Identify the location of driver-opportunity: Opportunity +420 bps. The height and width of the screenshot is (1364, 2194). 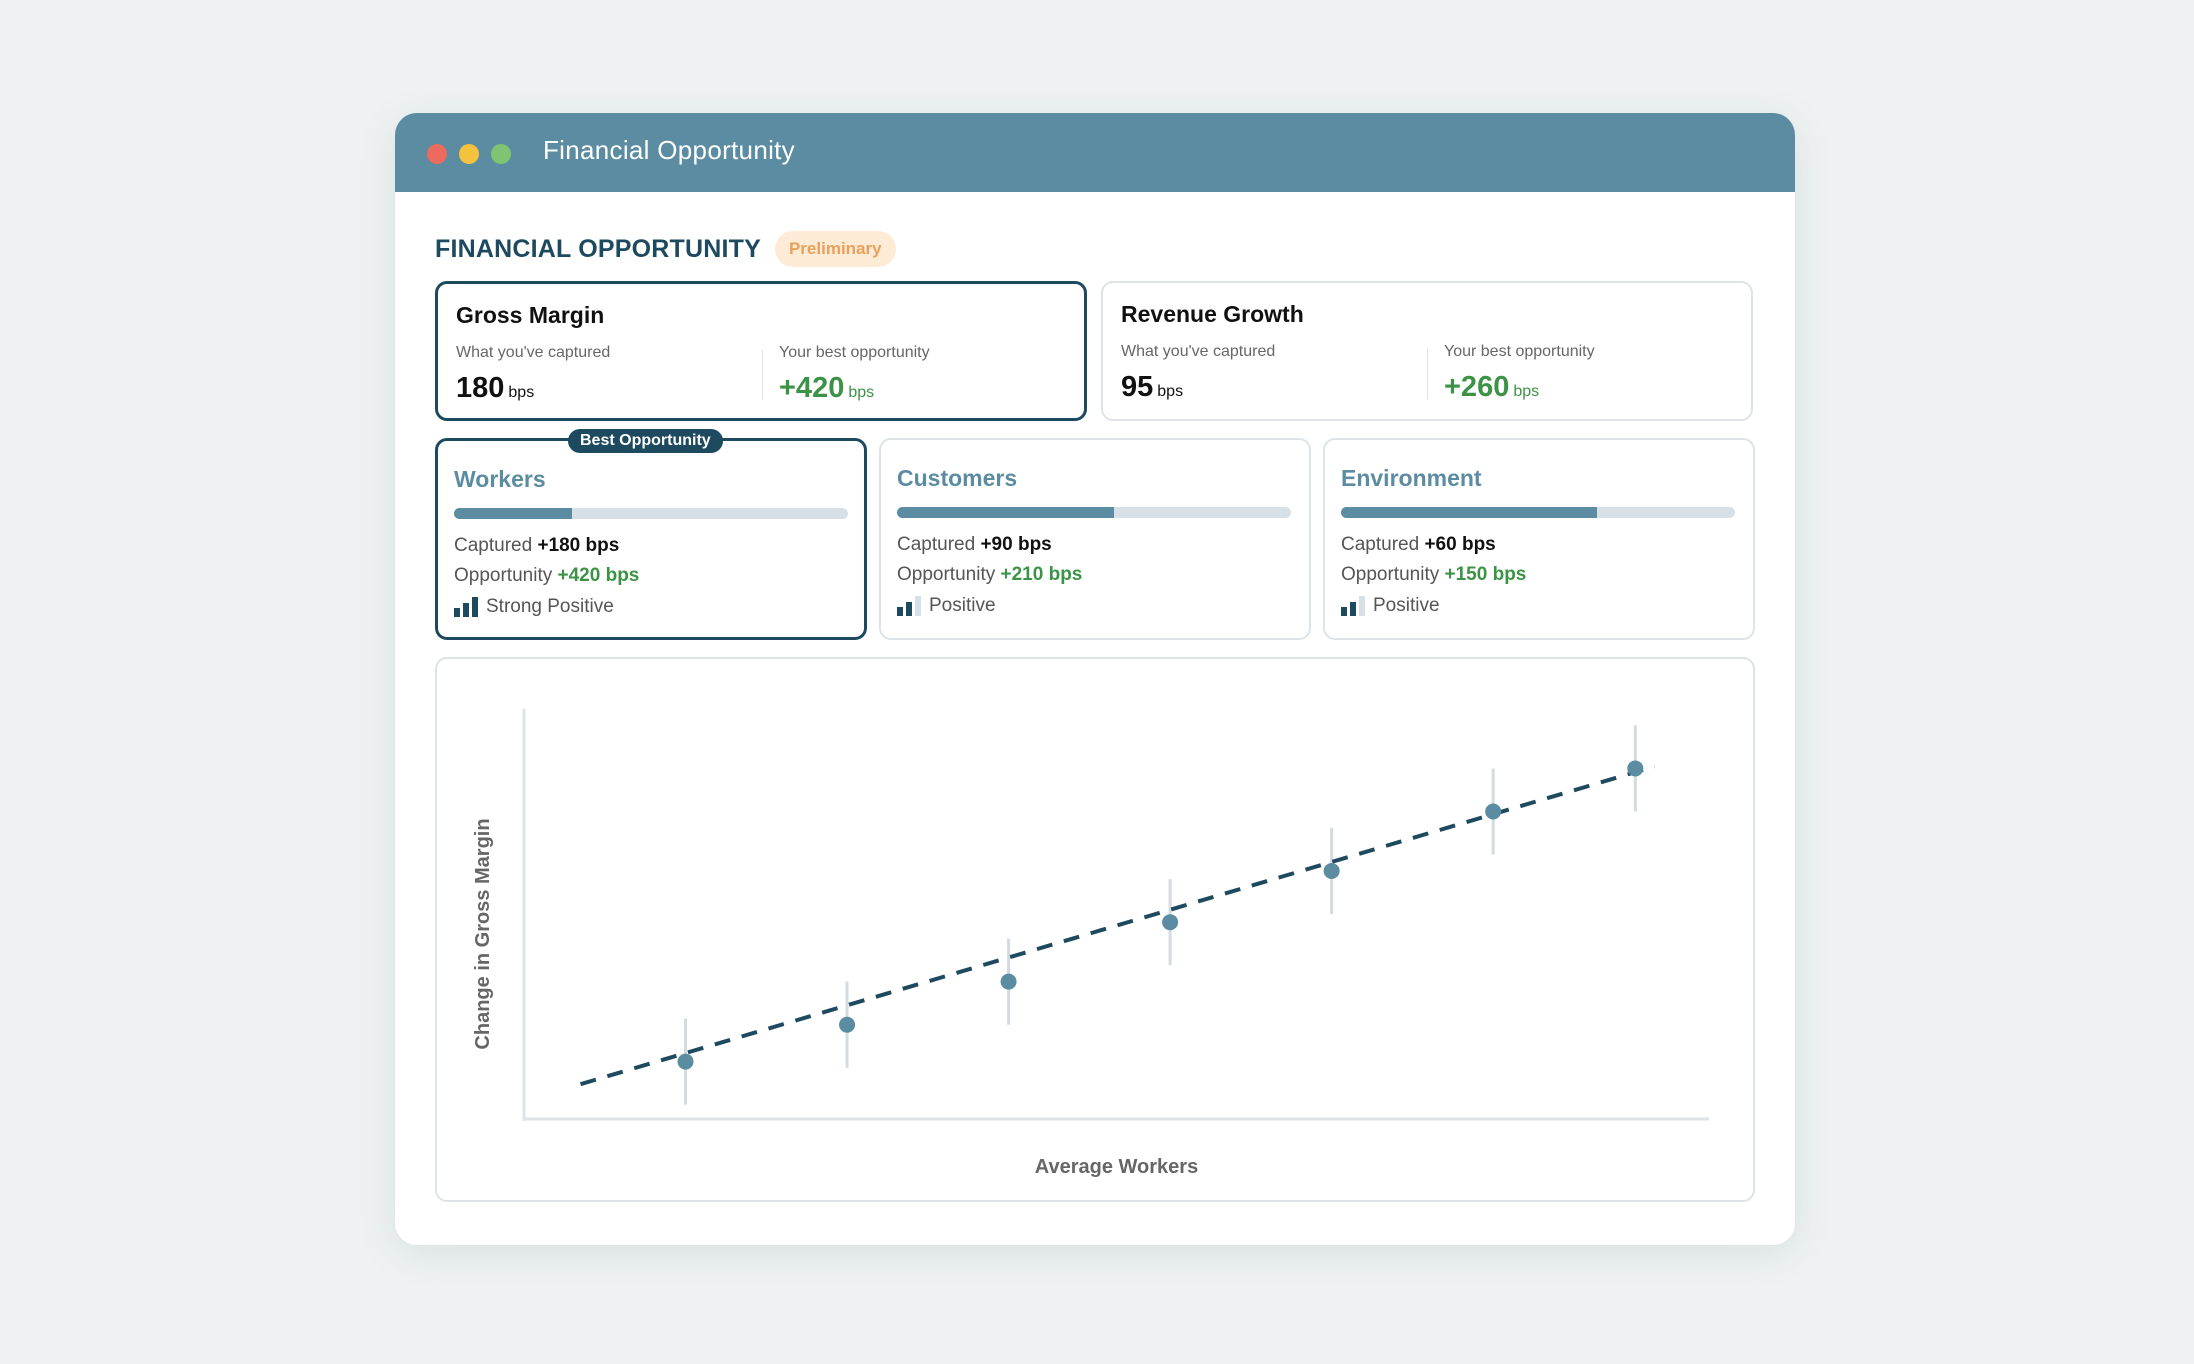
(546, 576).